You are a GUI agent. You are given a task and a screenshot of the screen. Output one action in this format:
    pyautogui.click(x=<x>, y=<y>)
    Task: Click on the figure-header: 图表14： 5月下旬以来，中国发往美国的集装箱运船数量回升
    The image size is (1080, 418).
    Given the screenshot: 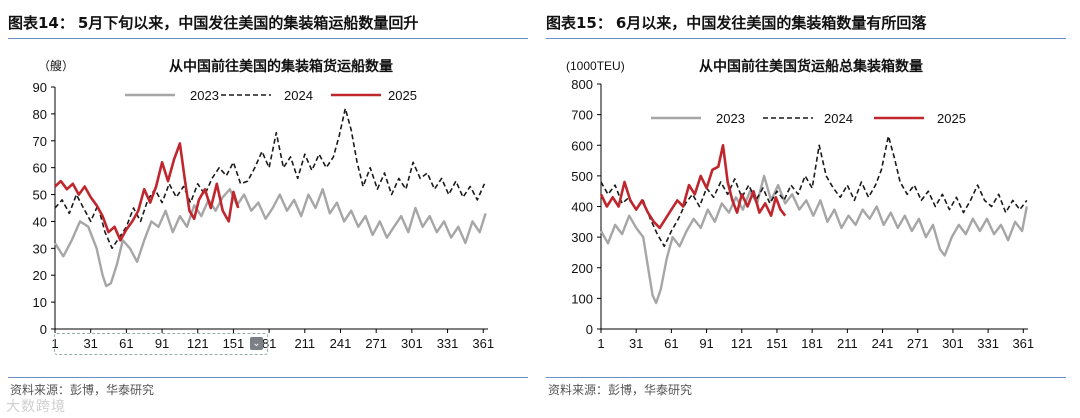 What is the action you would take?
    pyautogui.click(x=213, y=22)
    